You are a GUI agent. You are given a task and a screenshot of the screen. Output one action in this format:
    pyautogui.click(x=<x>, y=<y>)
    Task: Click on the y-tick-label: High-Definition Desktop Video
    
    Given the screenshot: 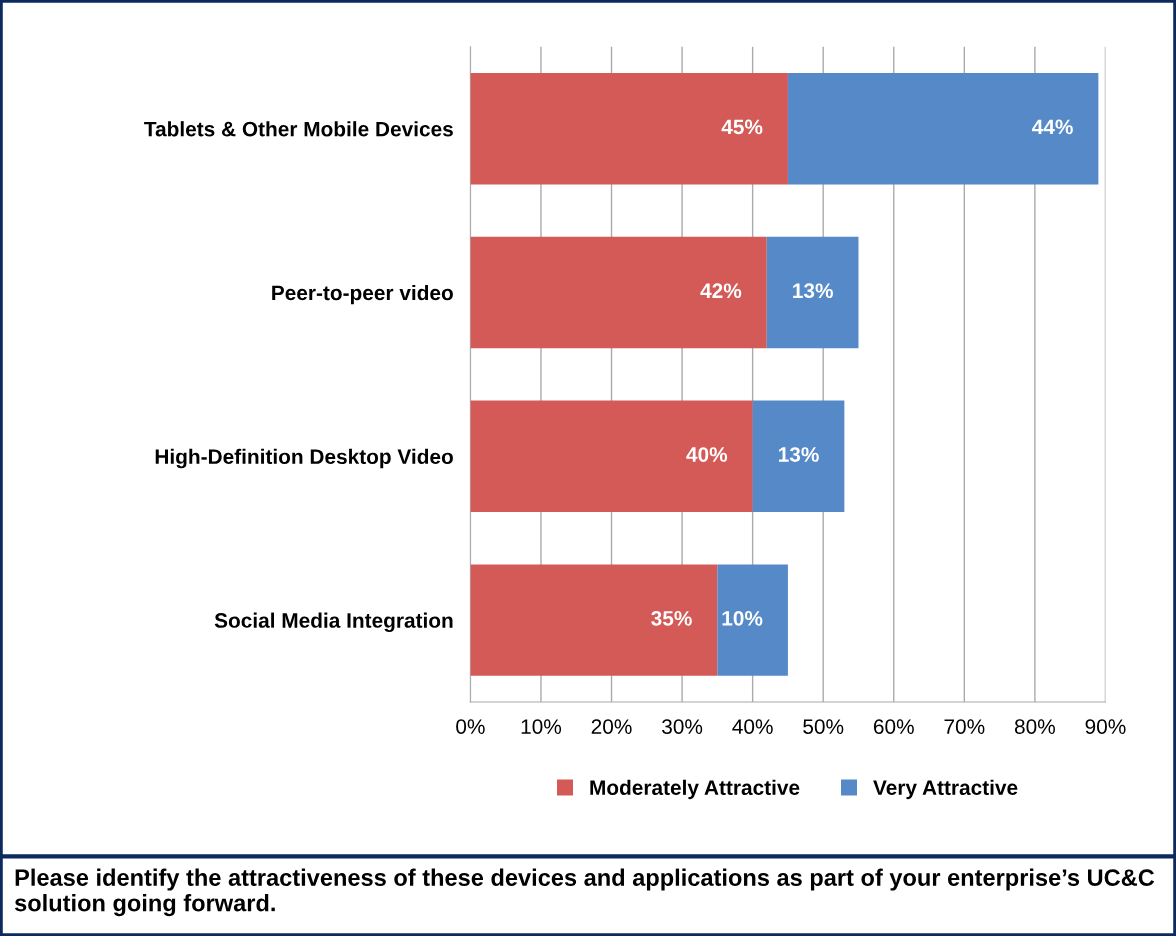 What is the action you would take?
    pyautogui.click(x=304, y=458)
    